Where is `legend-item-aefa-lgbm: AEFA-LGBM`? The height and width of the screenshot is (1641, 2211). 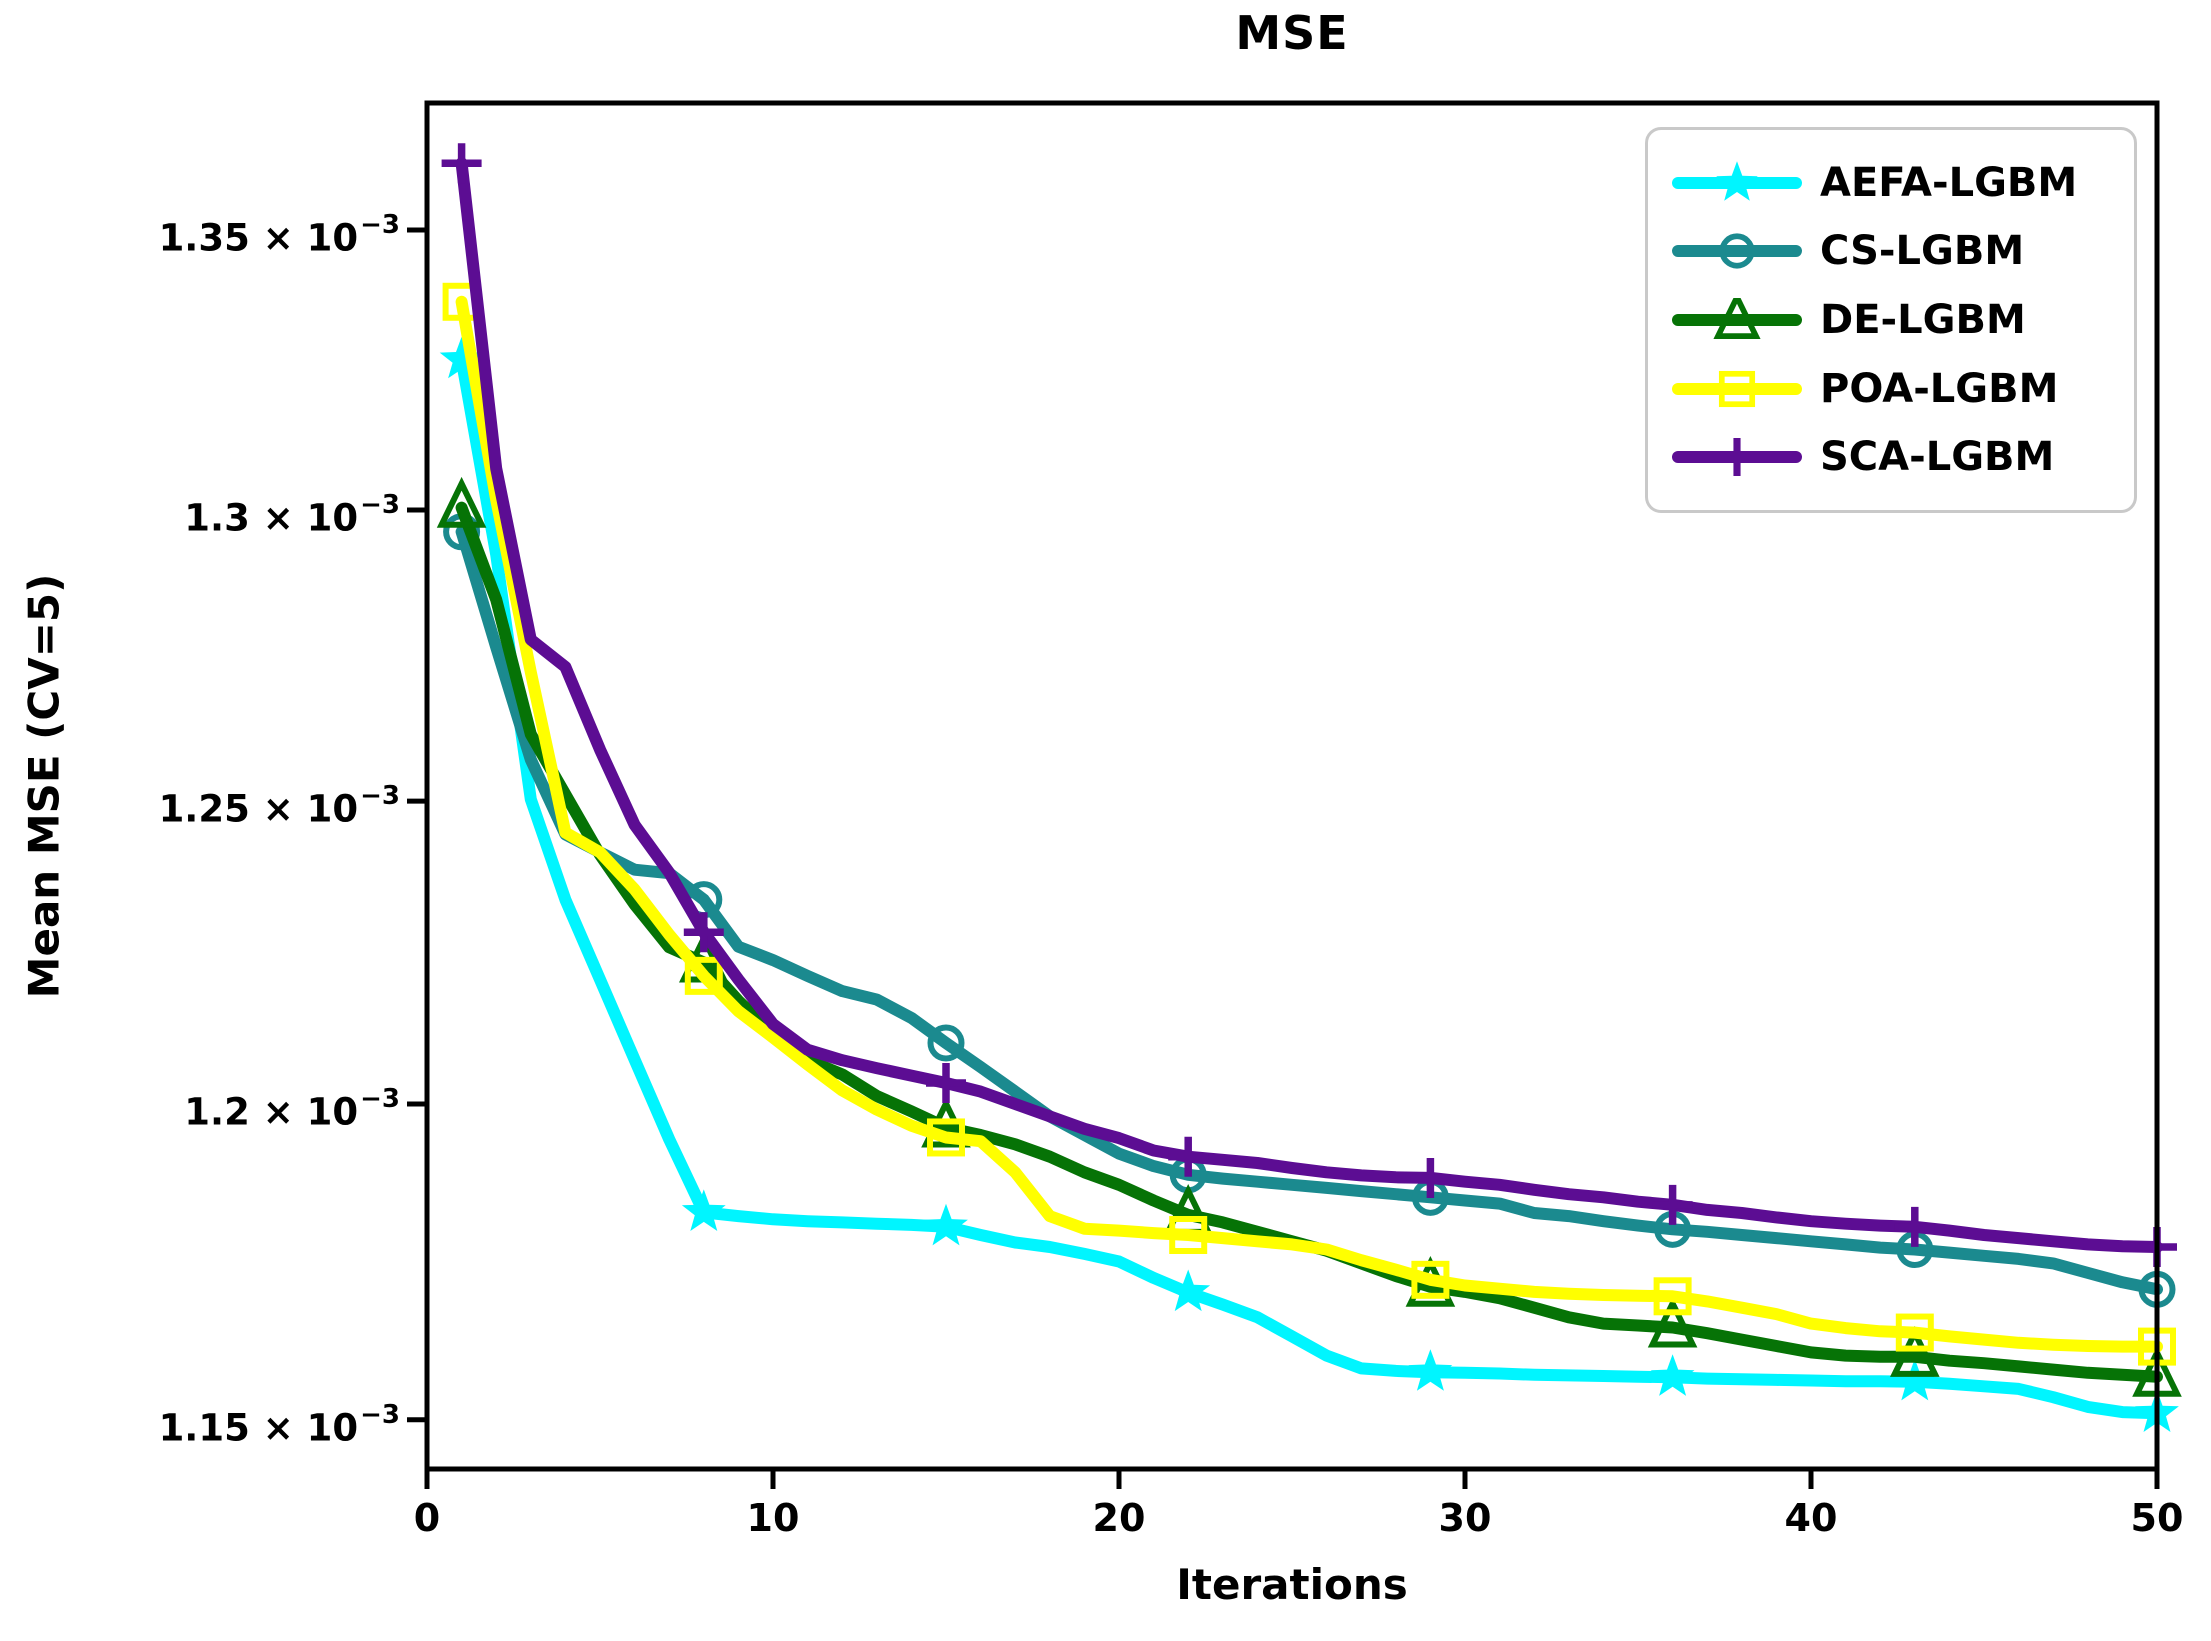 legend-item-aefa-lgbm: AEFA-LGBM is located at coordinates (1903, 182).